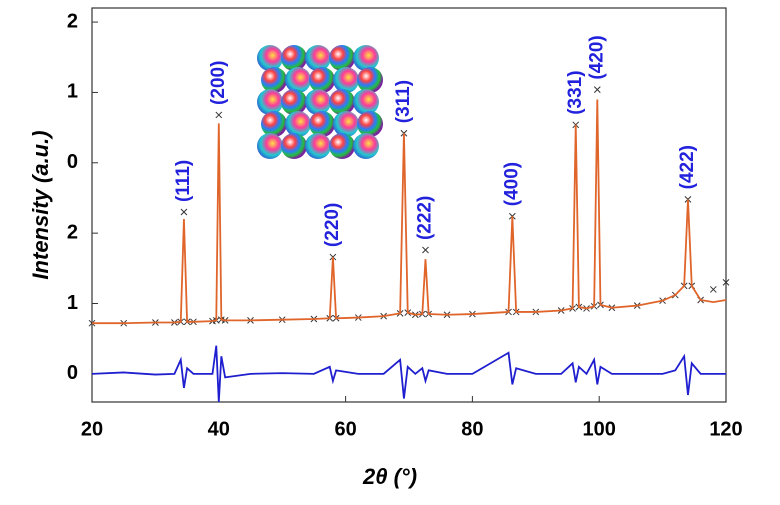 The height and width of the screenshot is (505, 780). What do you see at coordinates (345, 429) in the screenshot?
I see `x-tick-label: 60` at bounding box center [345, 429].